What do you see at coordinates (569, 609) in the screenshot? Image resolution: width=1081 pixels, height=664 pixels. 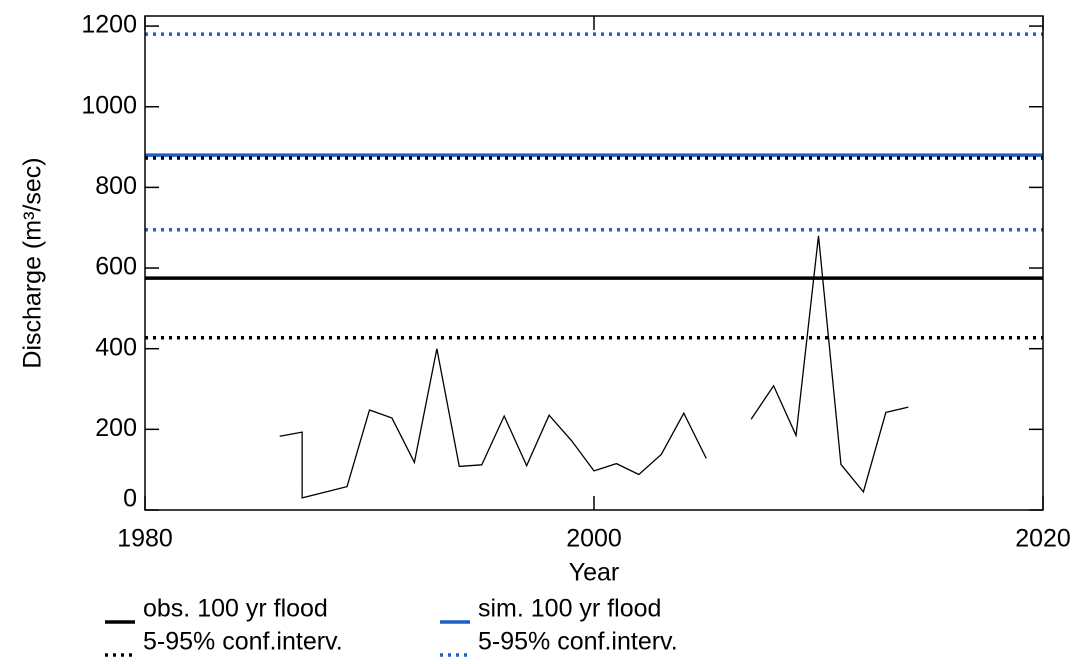 I see `legend-label: sim. 100 yr flood` at bounding box center [569, 609].